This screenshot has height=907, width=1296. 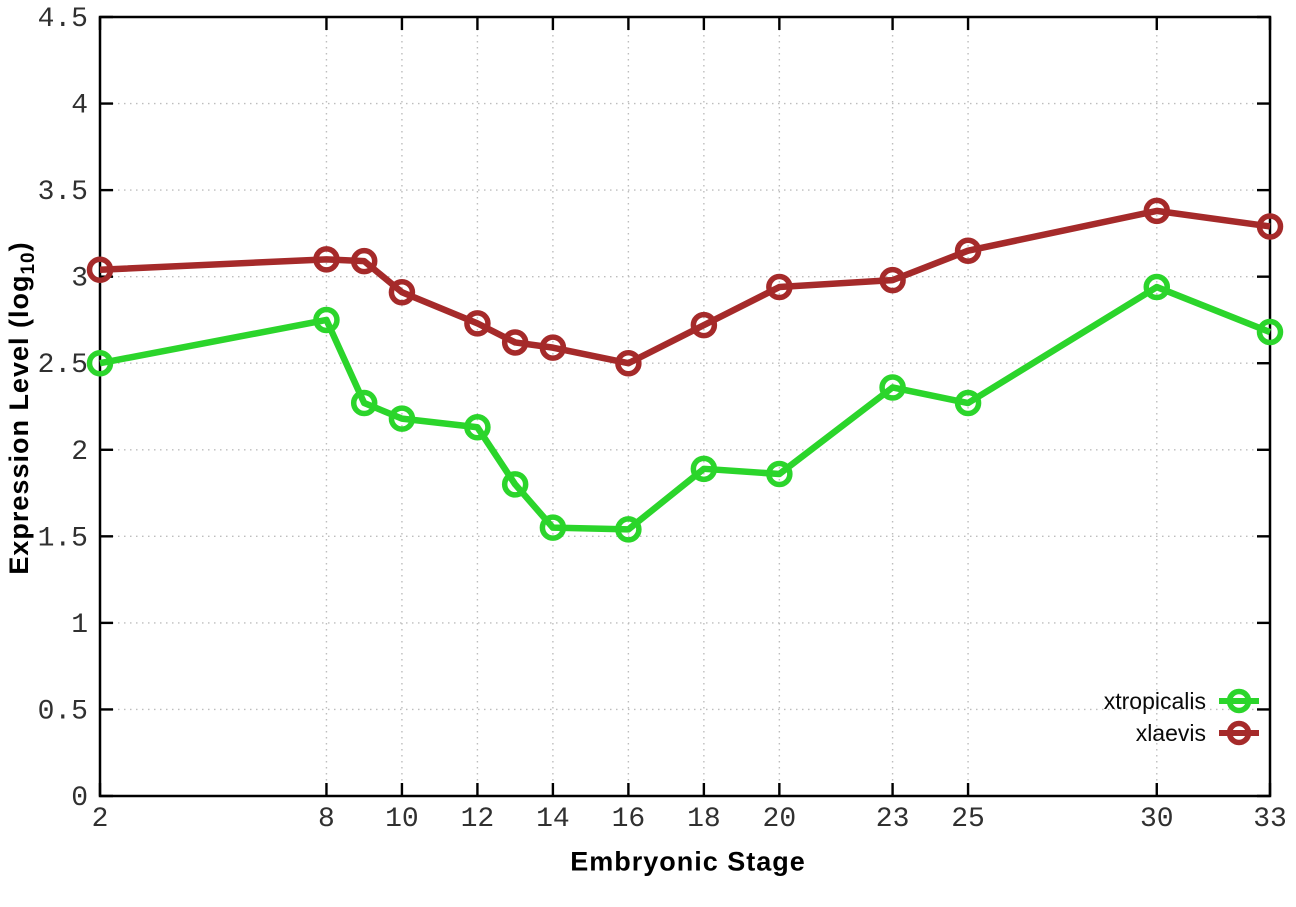 What do you see at coordinates (79, 106) in the screenshot?
I see `y-tick-label: 4` at bounding box center [79, 106].